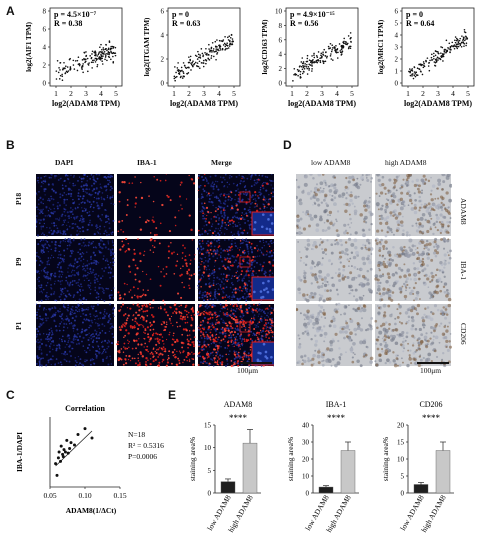 The height and width of the screenshot is (550, 478). What do you see at coordinates (29, 46) in the screenshot?
I see `a-ylabel: log2(AIF1 TPM)` at bounding box center [29, 46].